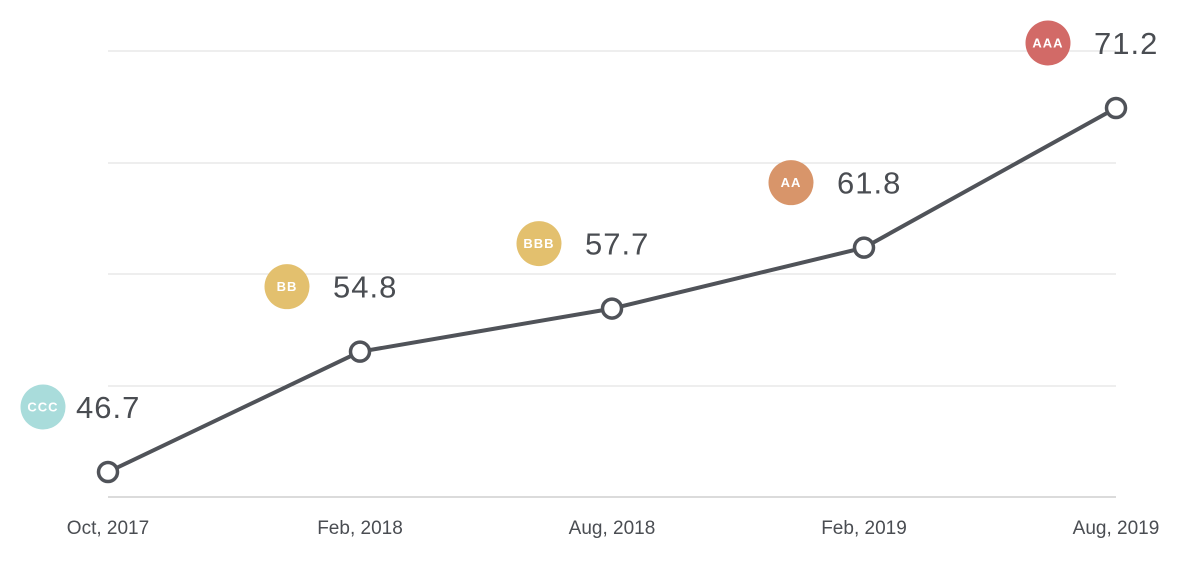  Describe the element at coordinates (330, 287) in the screenshot. I see `data-label: BB 54.8` at that location.